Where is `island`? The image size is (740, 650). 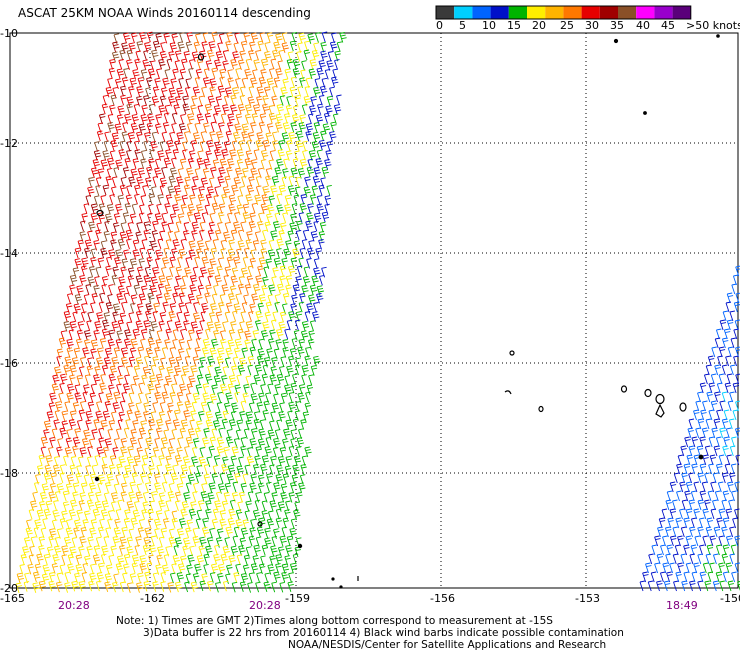
island is located at coordinates (100, 213).